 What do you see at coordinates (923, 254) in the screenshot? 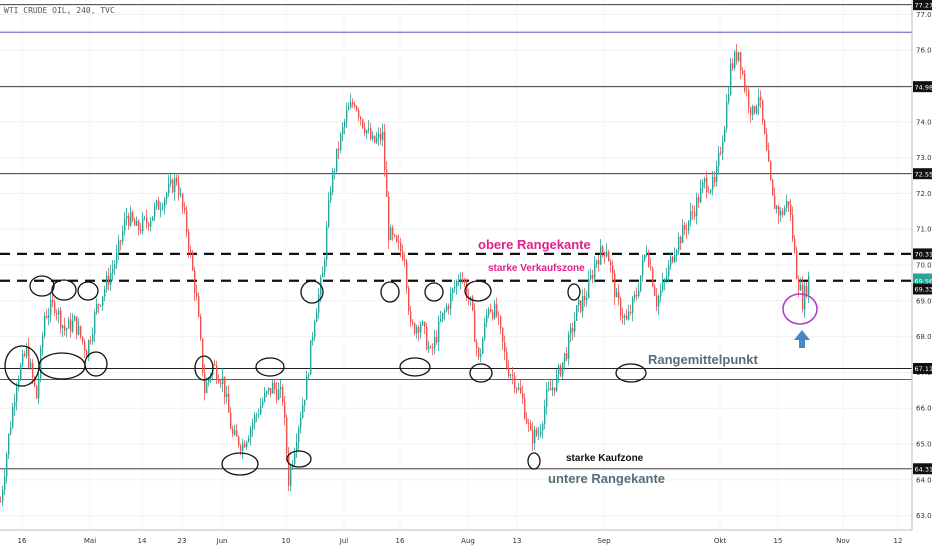
I see `price-label: 70.31` at bounding box center [923, 254].